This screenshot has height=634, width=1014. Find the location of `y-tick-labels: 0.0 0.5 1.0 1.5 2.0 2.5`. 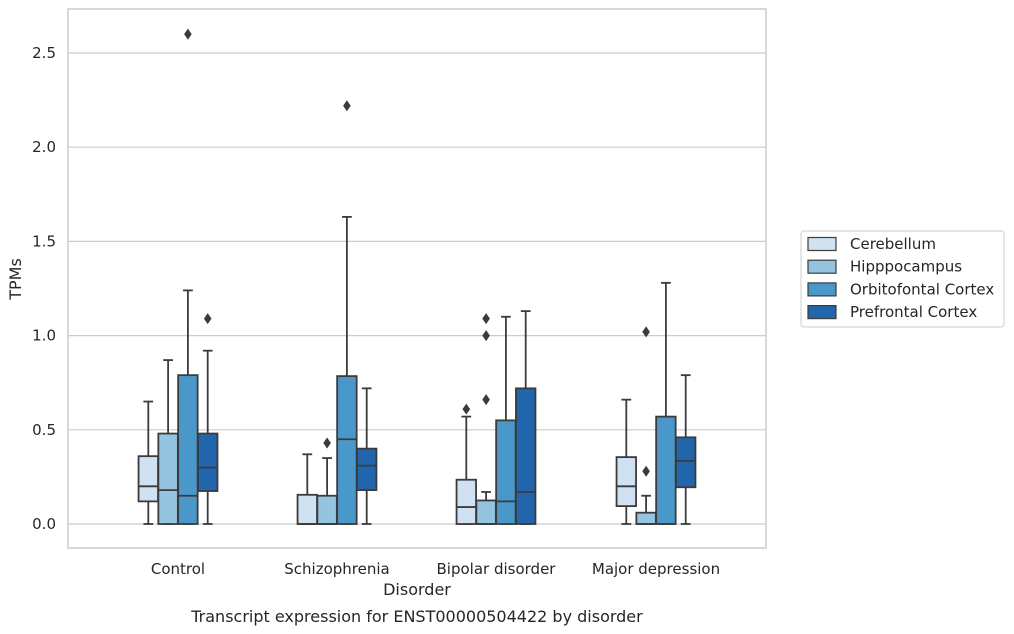

y-tick-labels: 0.0 0.5 1.0 1.5 2.0 2.5 is located at coordinates (44, 288).